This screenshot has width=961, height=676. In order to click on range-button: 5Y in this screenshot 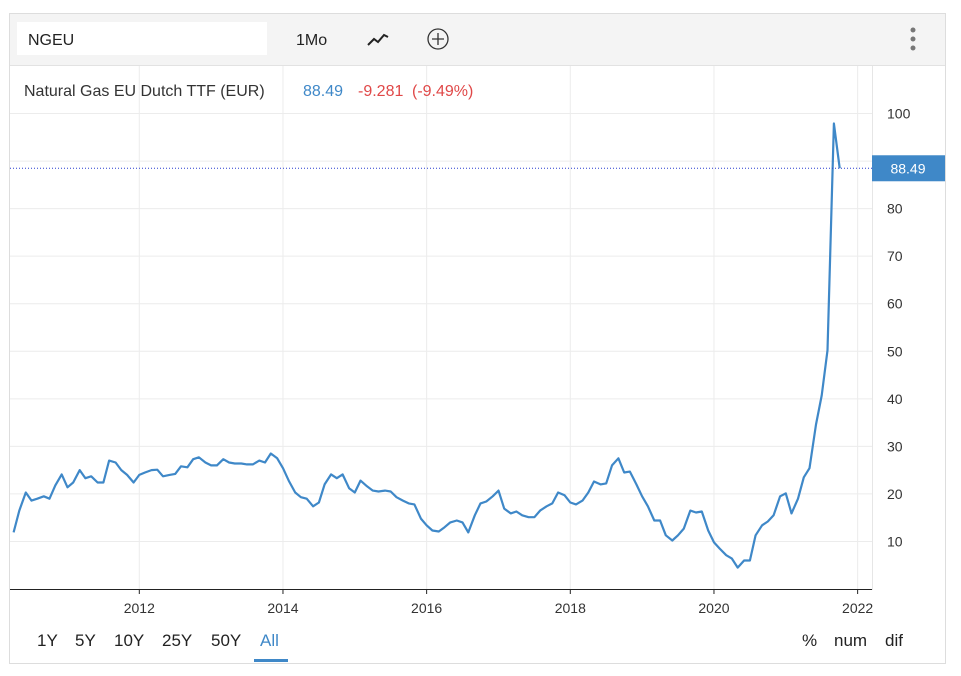, I will do `click(85, 640)`.